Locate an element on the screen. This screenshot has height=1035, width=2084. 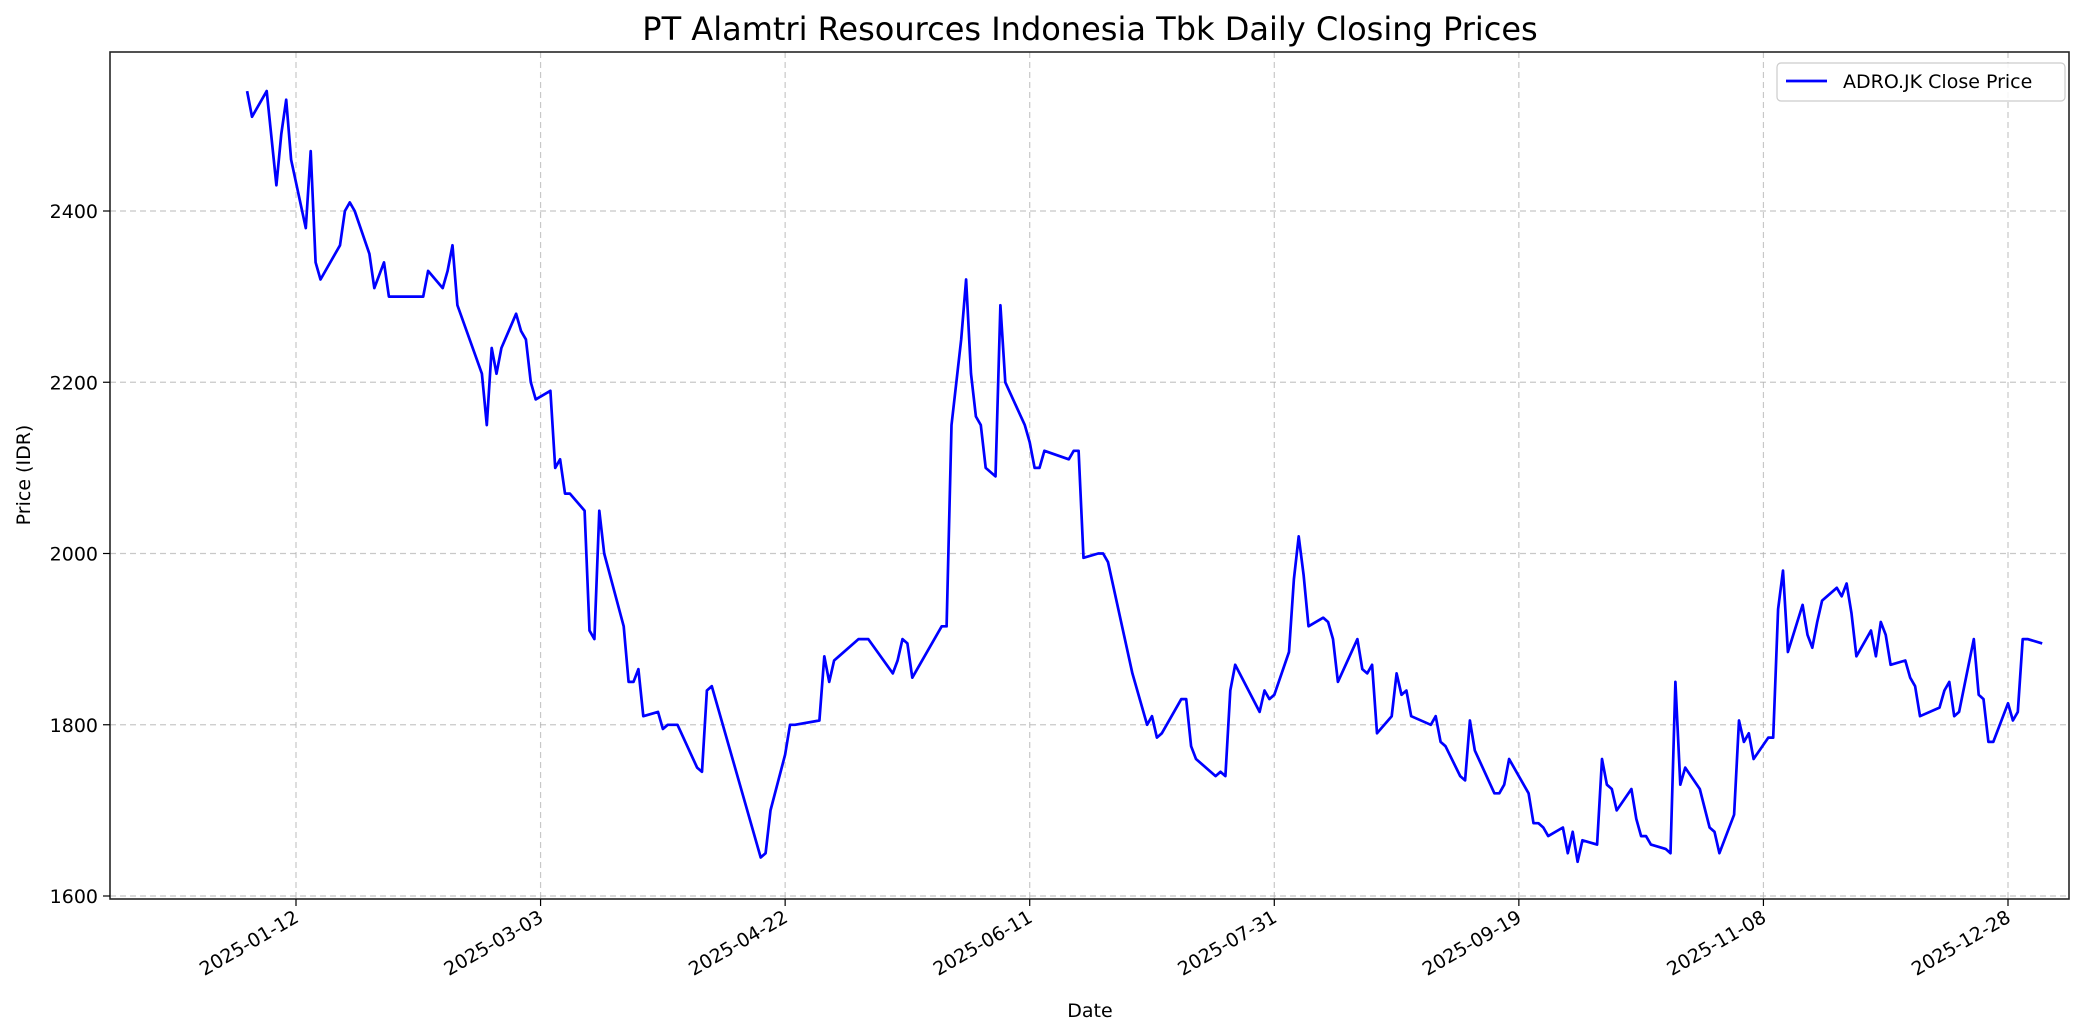
y-tick-label: 2400 is located at coordinates (74, 212).